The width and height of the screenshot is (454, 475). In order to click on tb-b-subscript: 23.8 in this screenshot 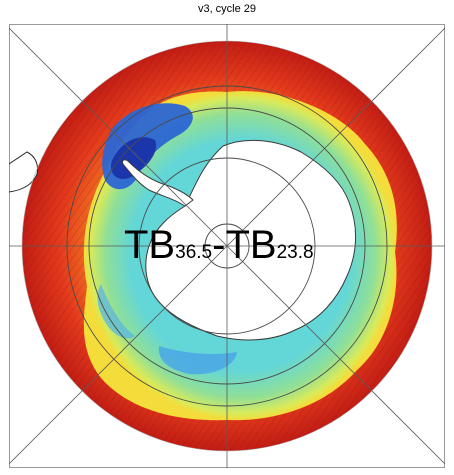, I will do `click(295, 252)`.